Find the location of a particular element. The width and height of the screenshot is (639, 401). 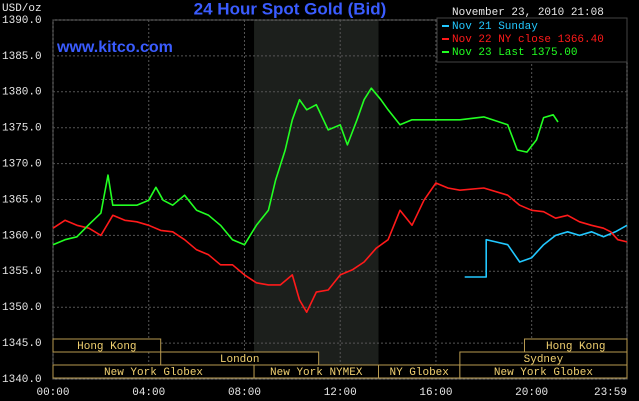

y-tick-label: 1385.0 is located at coordinates (22, 57).